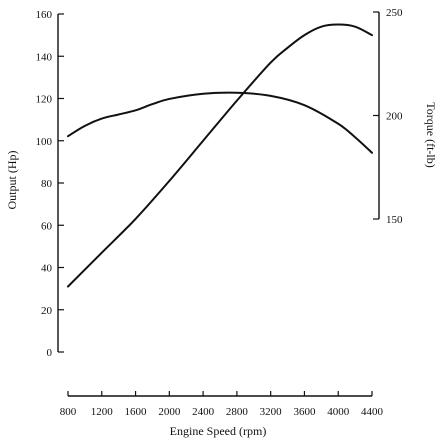 This screenshot has height=446, width=445. What do you see at coordinates (372, 412) in the screenshot?
I see `x-tick-label: 4400` at bounding box center [372, 412].